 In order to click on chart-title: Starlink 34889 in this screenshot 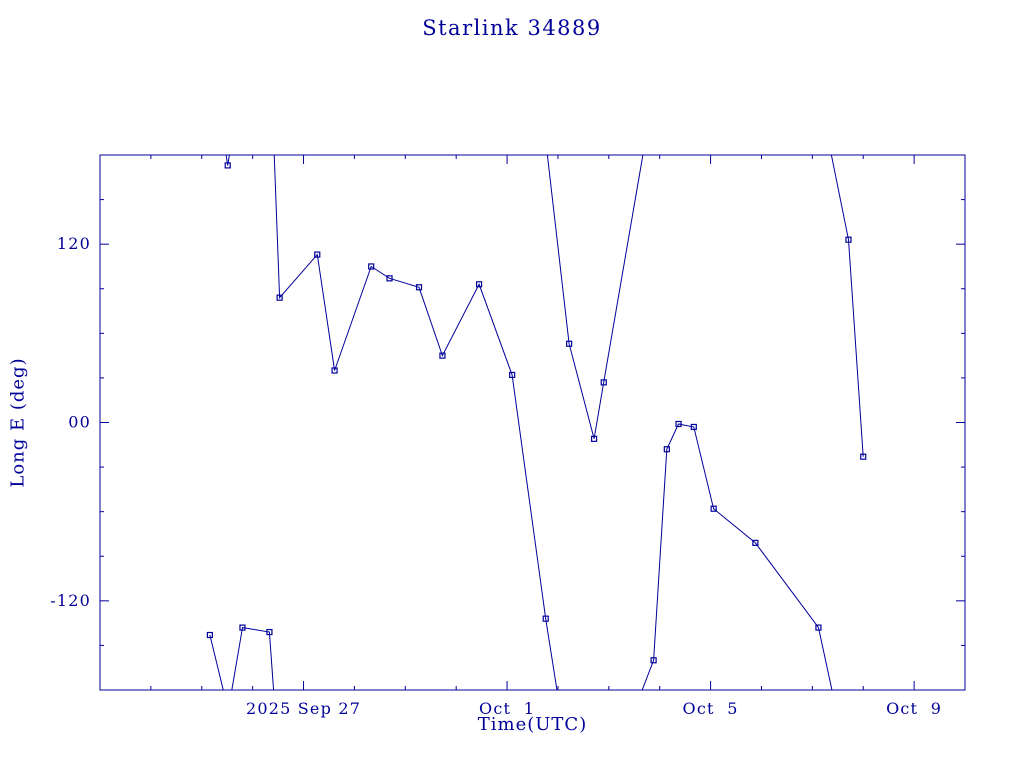, I will do `click(512, 28)`.